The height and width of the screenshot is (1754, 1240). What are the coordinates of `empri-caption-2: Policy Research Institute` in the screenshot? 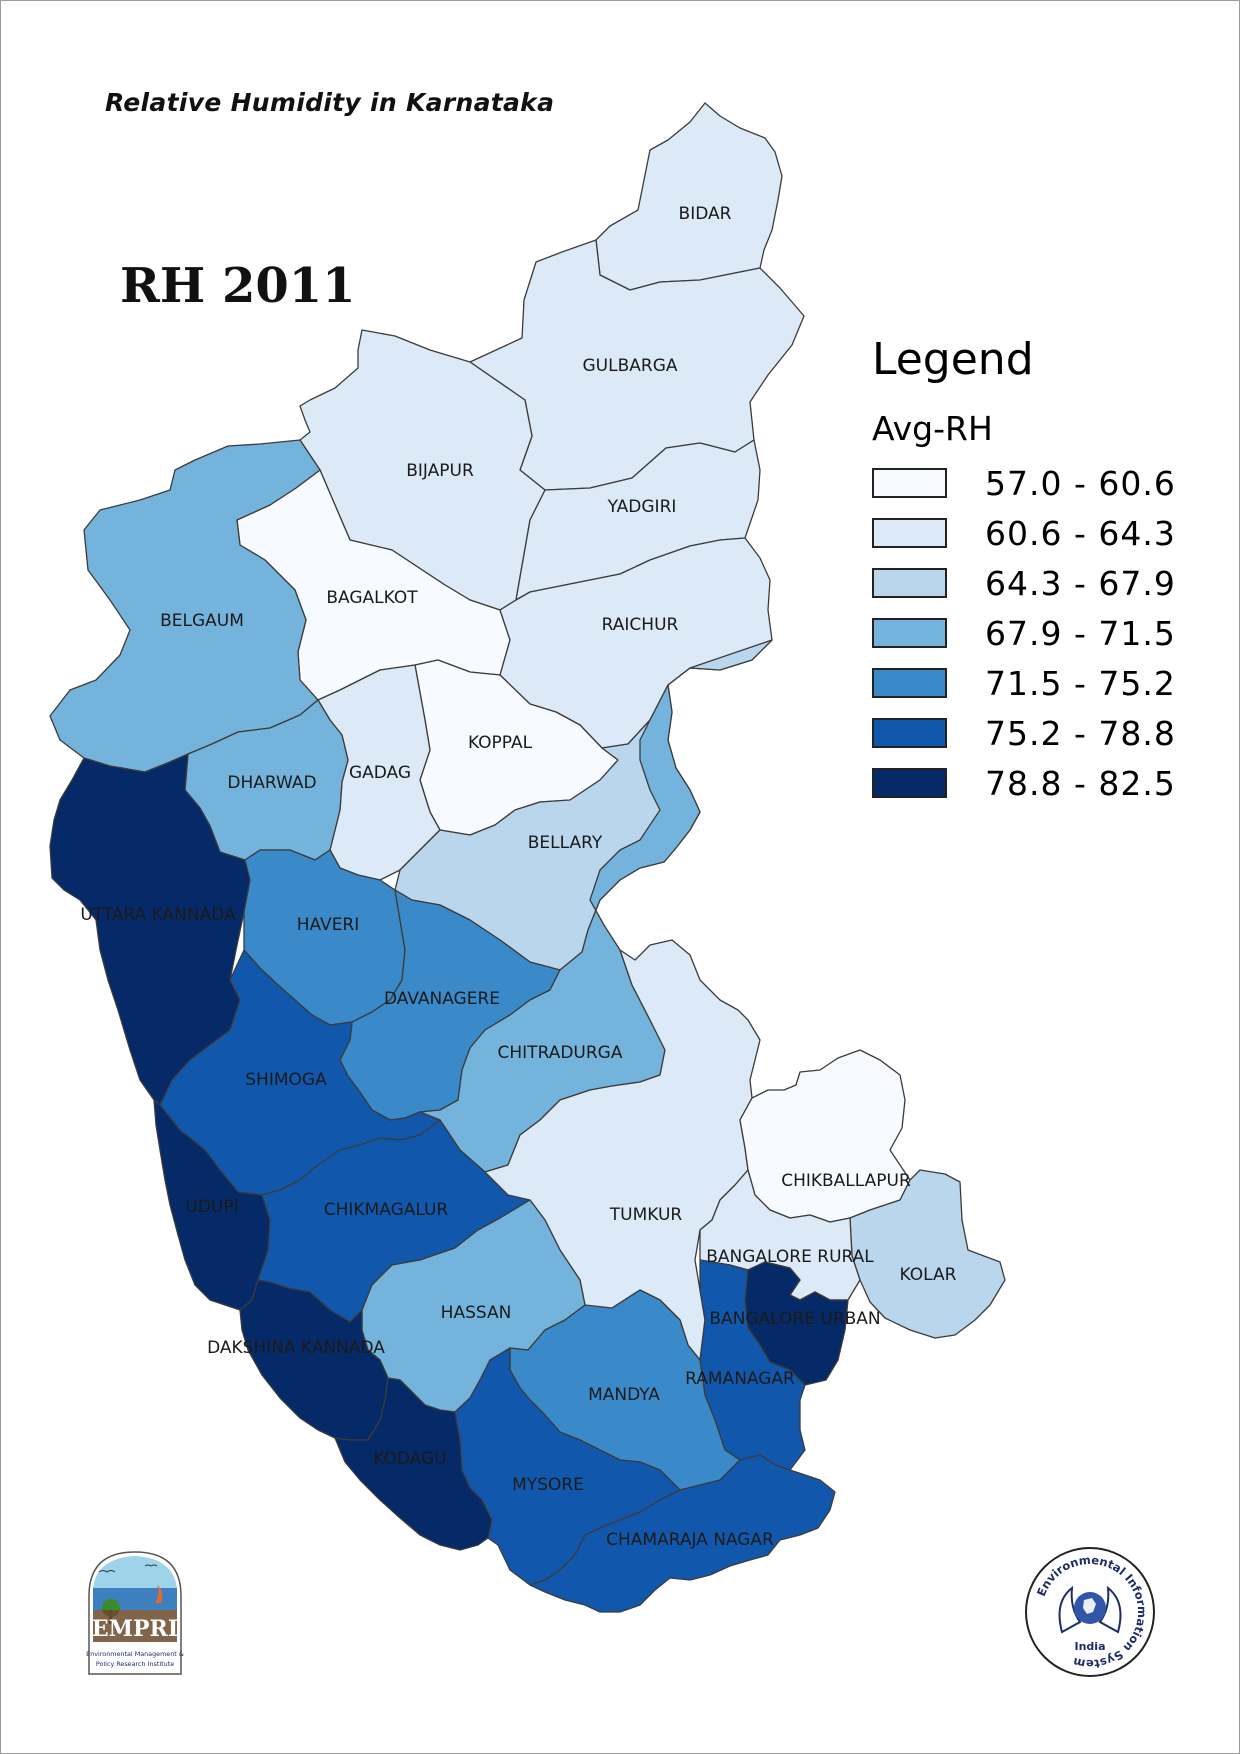 It's located at (135, 1664).